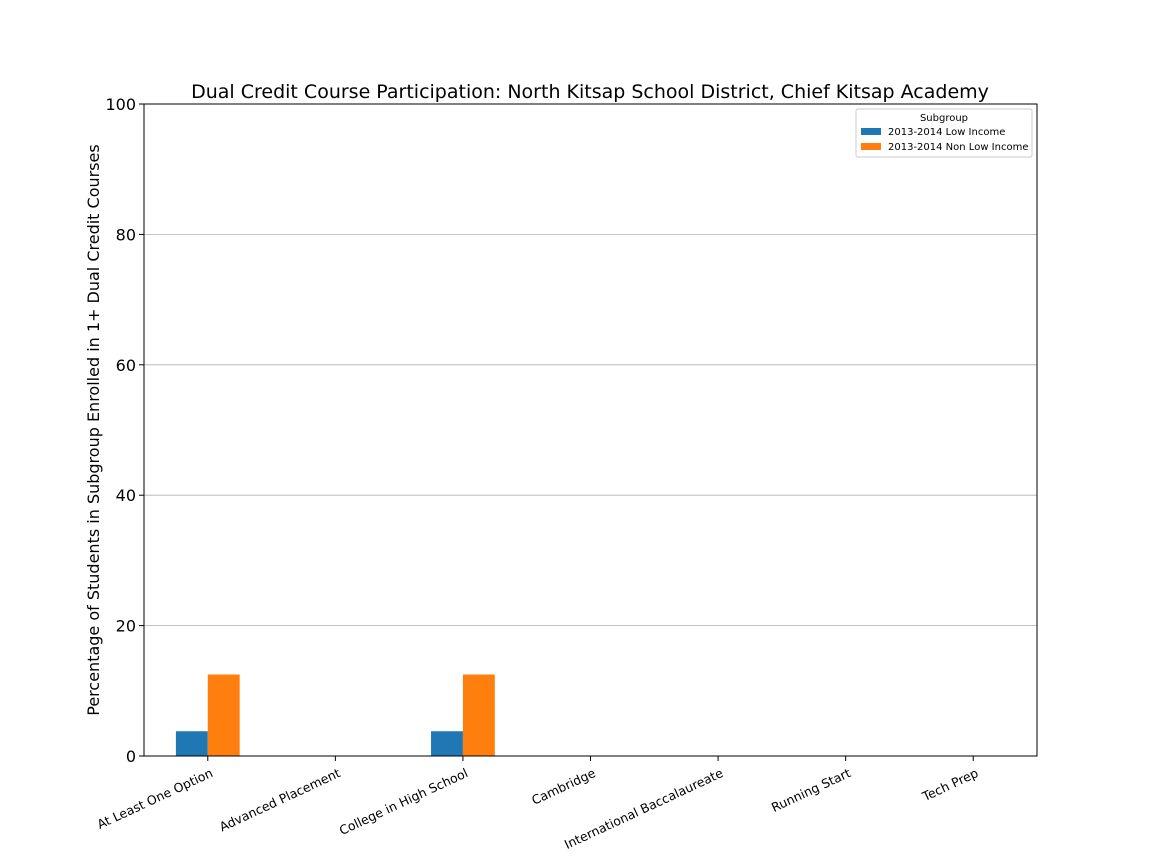 The width and height of the screenshot is (1152, 864). Describe the element at coordinates (126, 626) in the screenshot. I see `y-tick-label: 20` at that location.